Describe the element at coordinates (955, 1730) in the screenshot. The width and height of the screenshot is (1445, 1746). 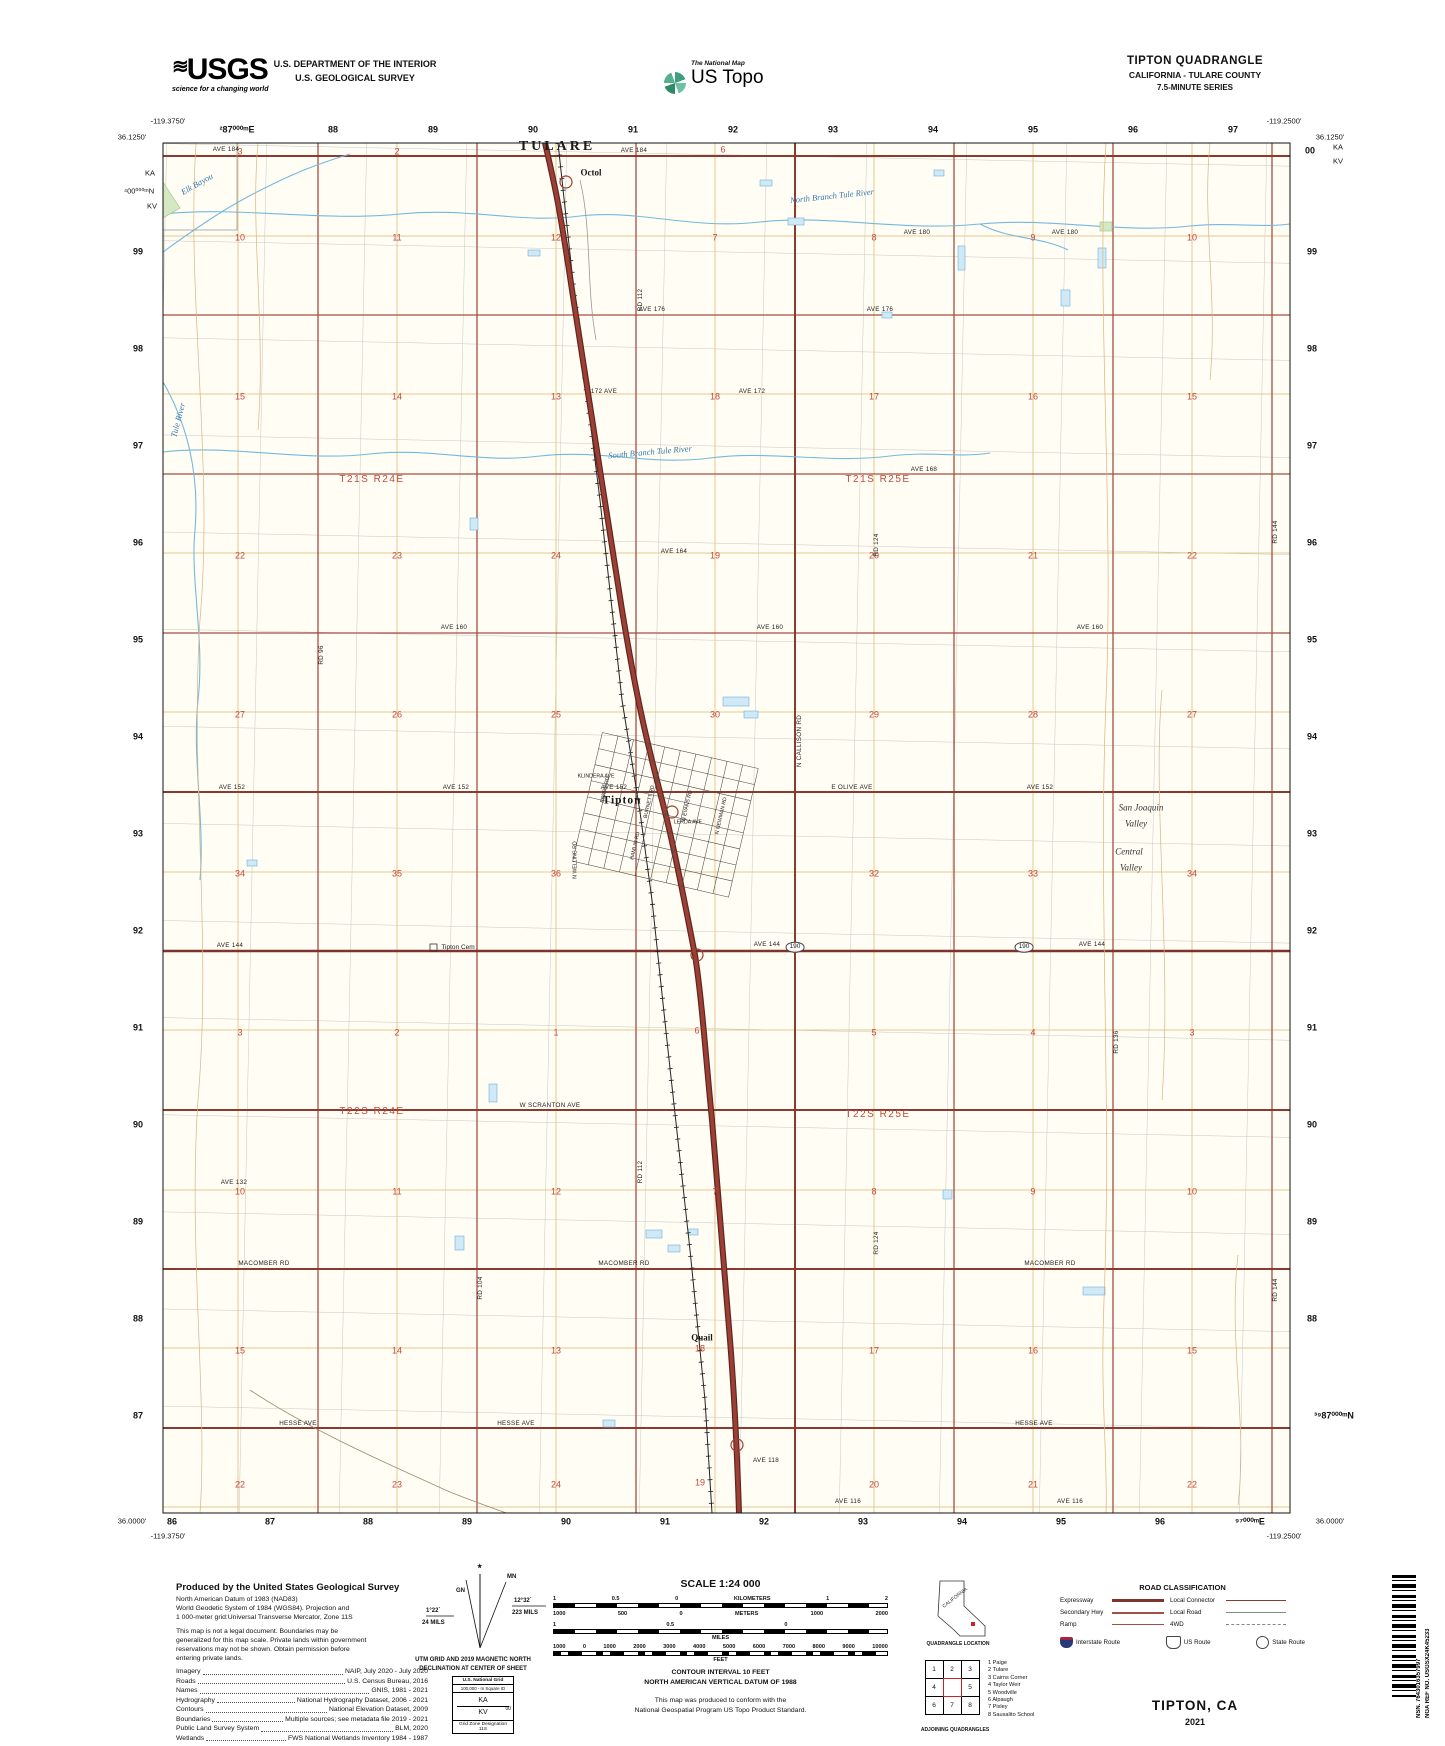
I see `adjoining-caption: ADJOINING QUADRANGLES` at that location.